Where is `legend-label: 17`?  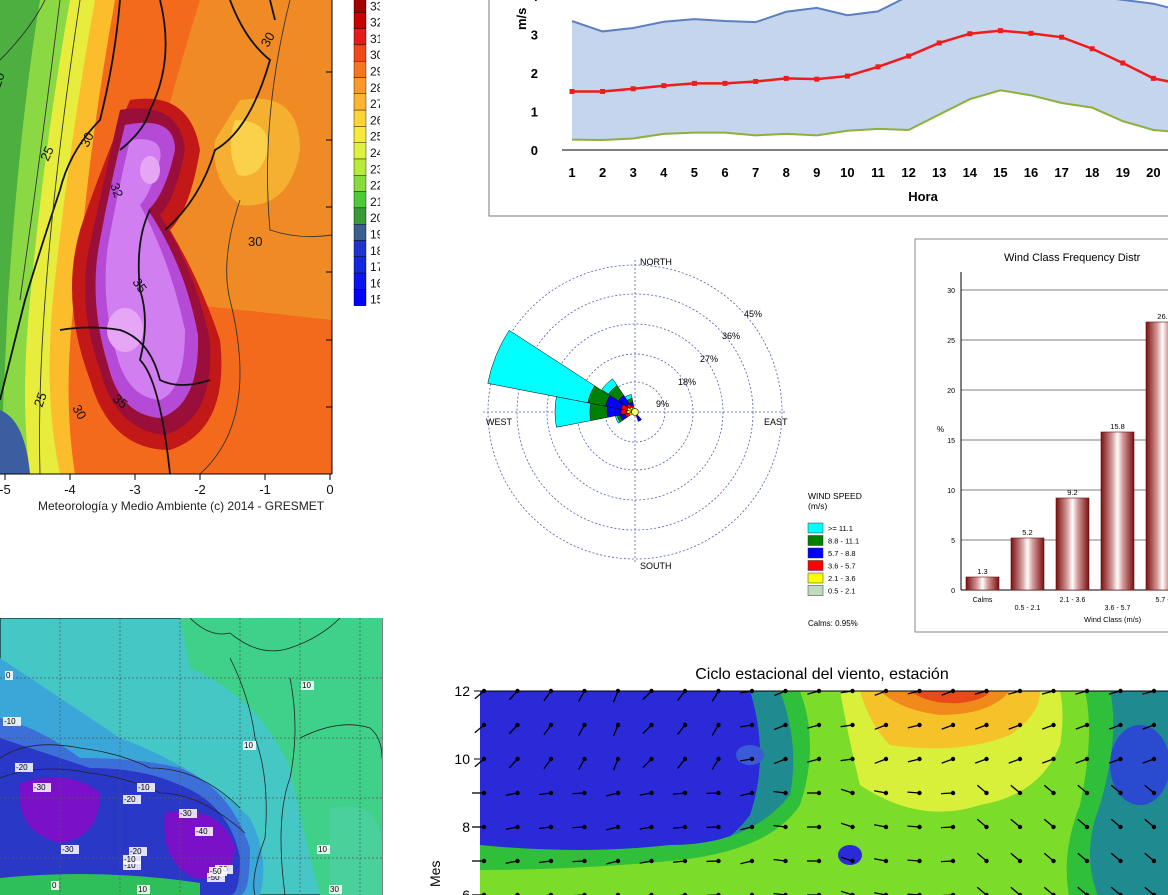 legend-label: 17 is located at coordinates (375, 267).